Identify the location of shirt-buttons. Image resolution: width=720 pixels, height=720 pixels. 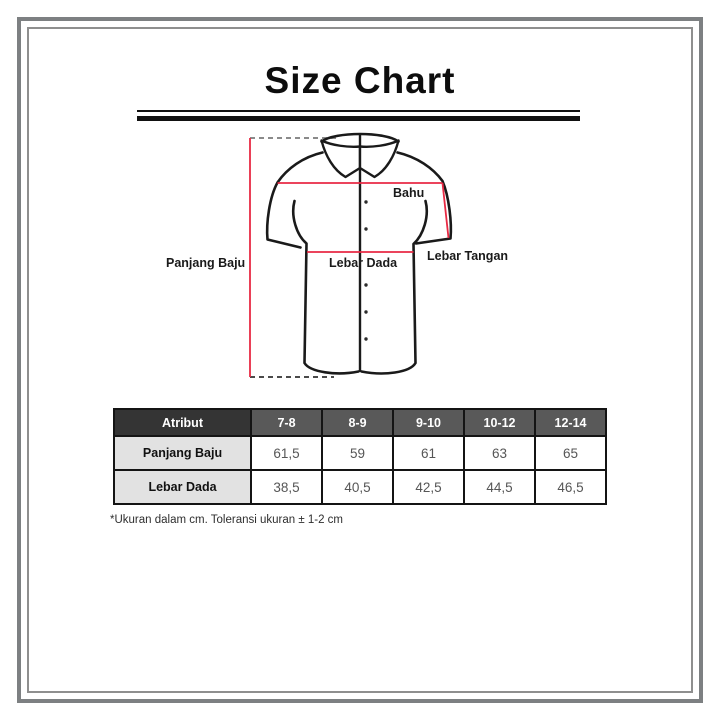
(366, 270).